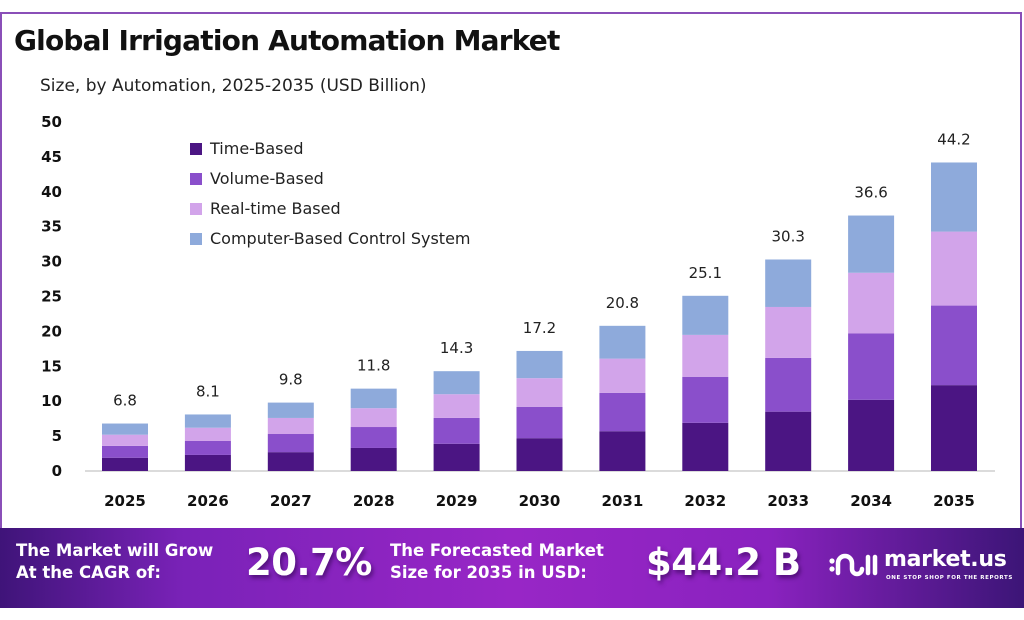  What do you see at coordinates (208, 501) in the screenshot?
I see `x-tick-label: 2026` at bounding box center [208, 501].